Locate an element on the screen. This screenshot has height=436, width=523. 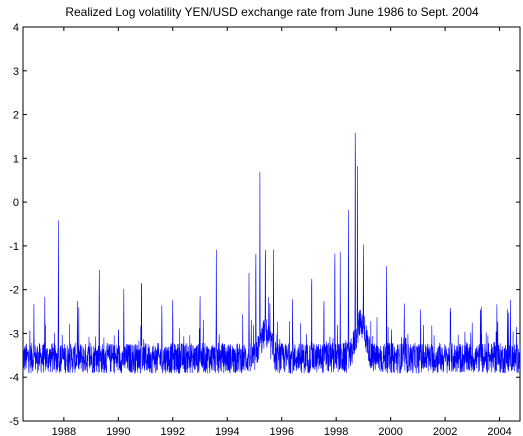
y-tick-label: 2 is located at coordinates (16, 116).